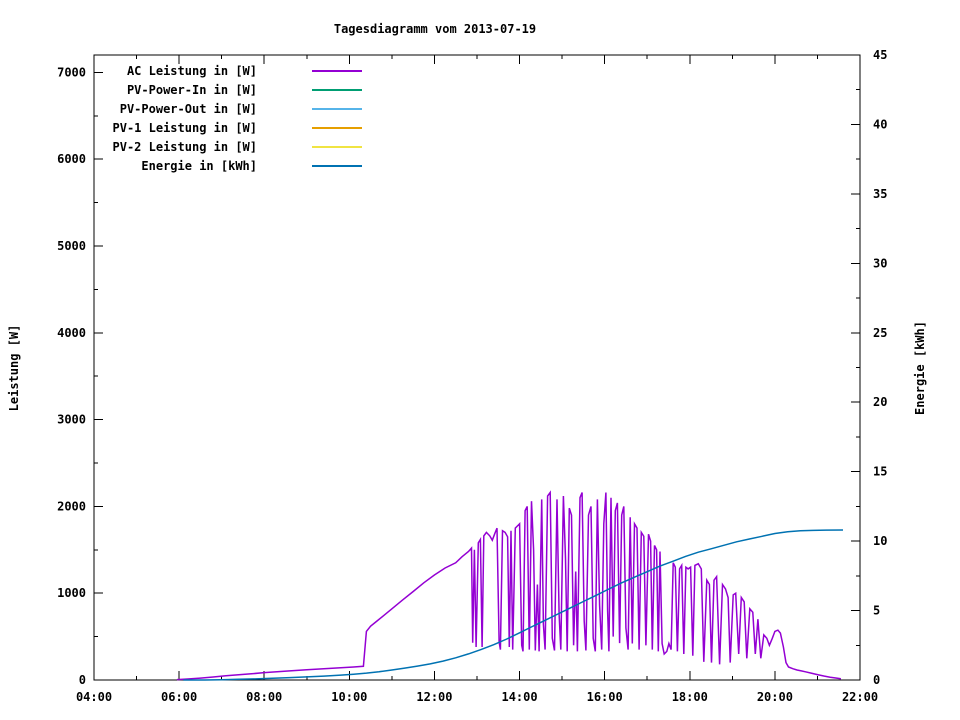 This screenshot has width=960, height=720. Describe the element at coordinates (71, 159) in the screenshot. I see `y-left-tick-label: 6000` at that location.